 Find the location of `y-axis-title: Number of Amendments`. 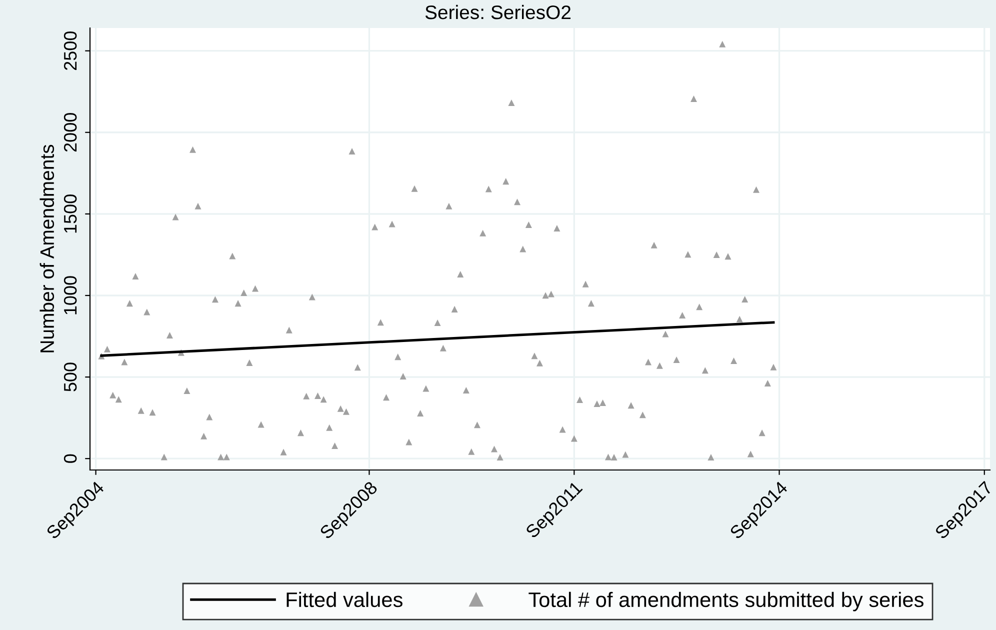

y-axis-title: Number of Amendments is located at coordinates (47, 248).